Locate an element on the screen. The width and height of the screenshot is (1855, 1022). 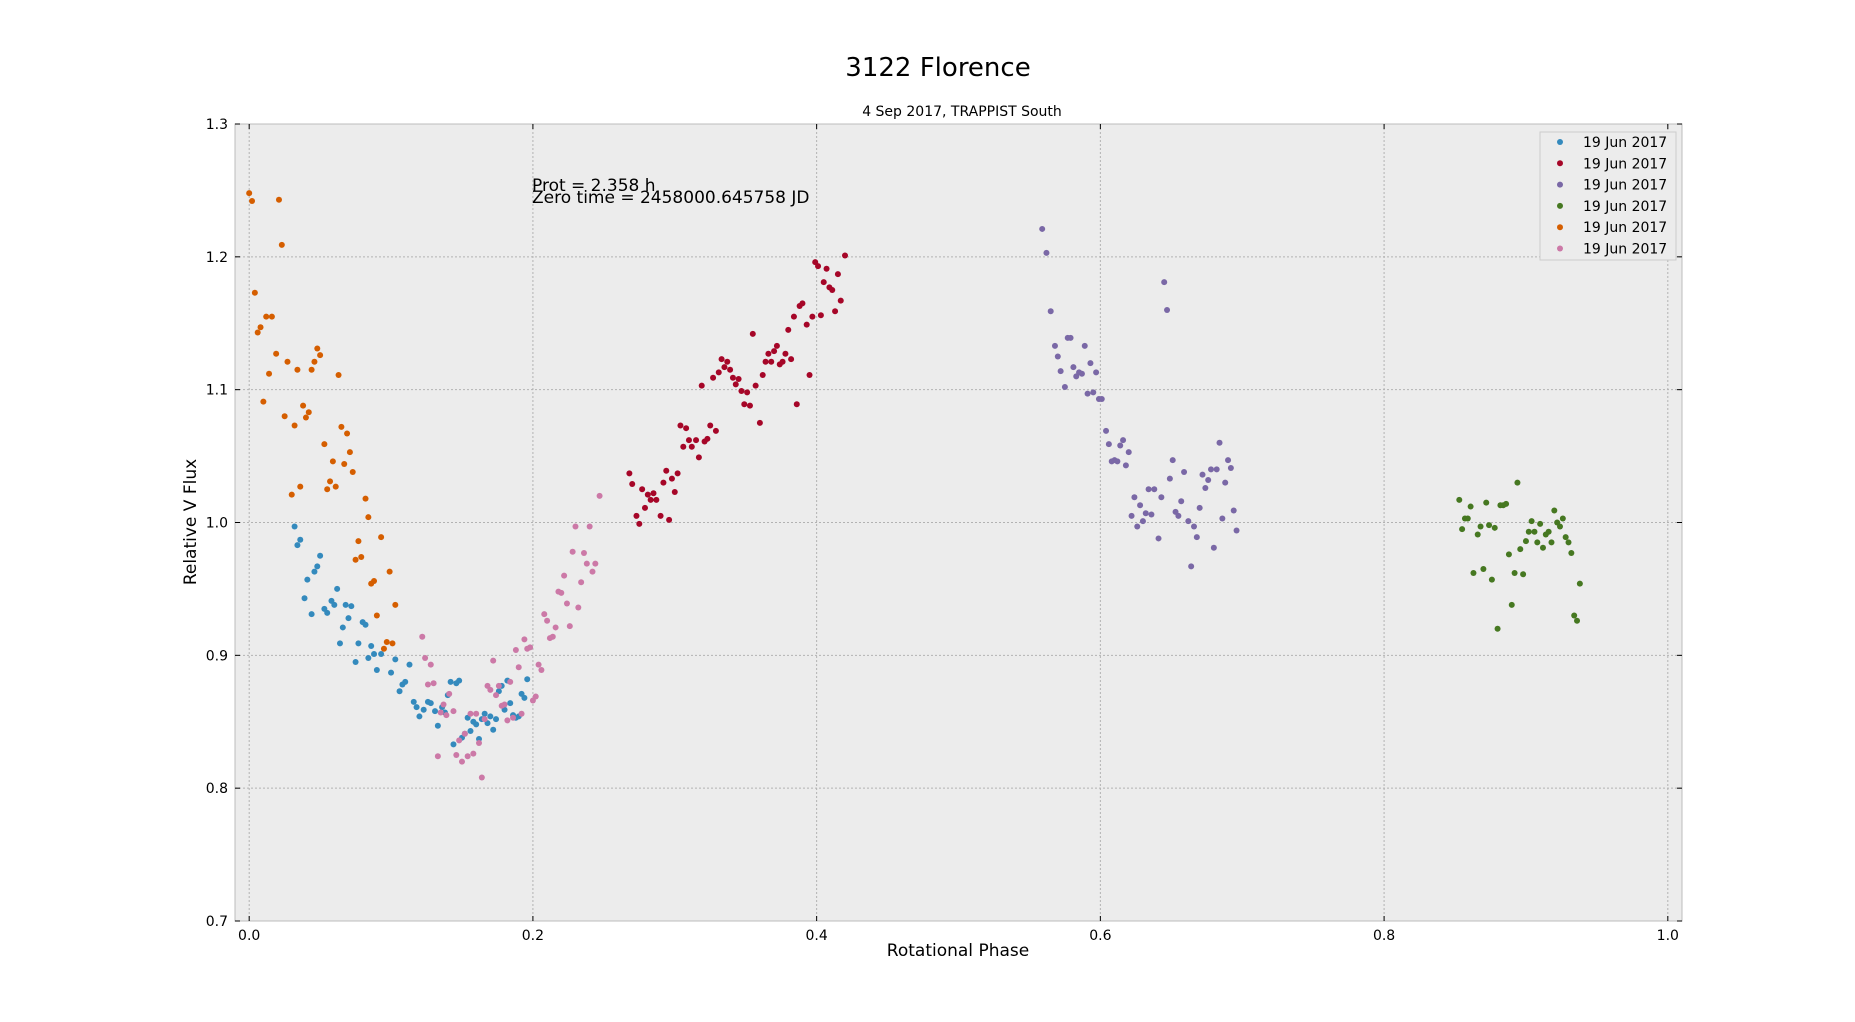
x-tick-label: 0.0 is located at coordinates (249, 936).